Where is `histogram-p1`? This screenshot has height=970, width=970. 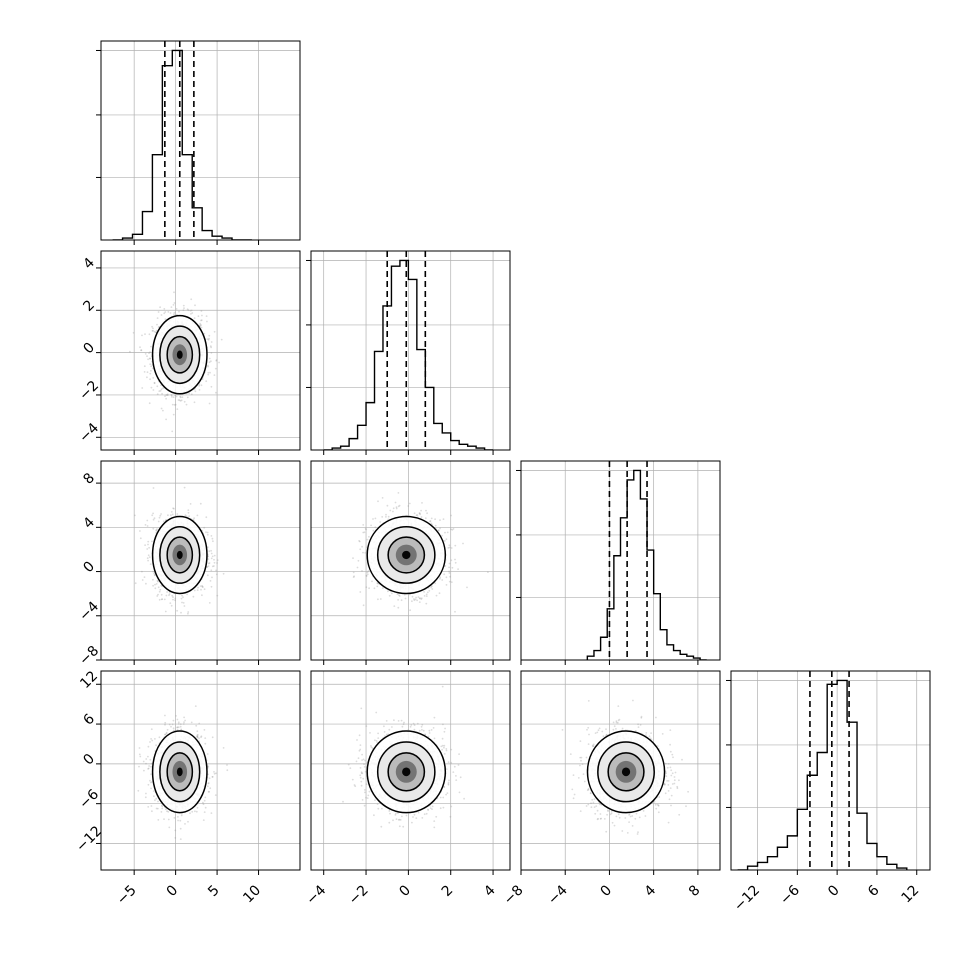
histogram-p1 is located at coordinates (182, 144).